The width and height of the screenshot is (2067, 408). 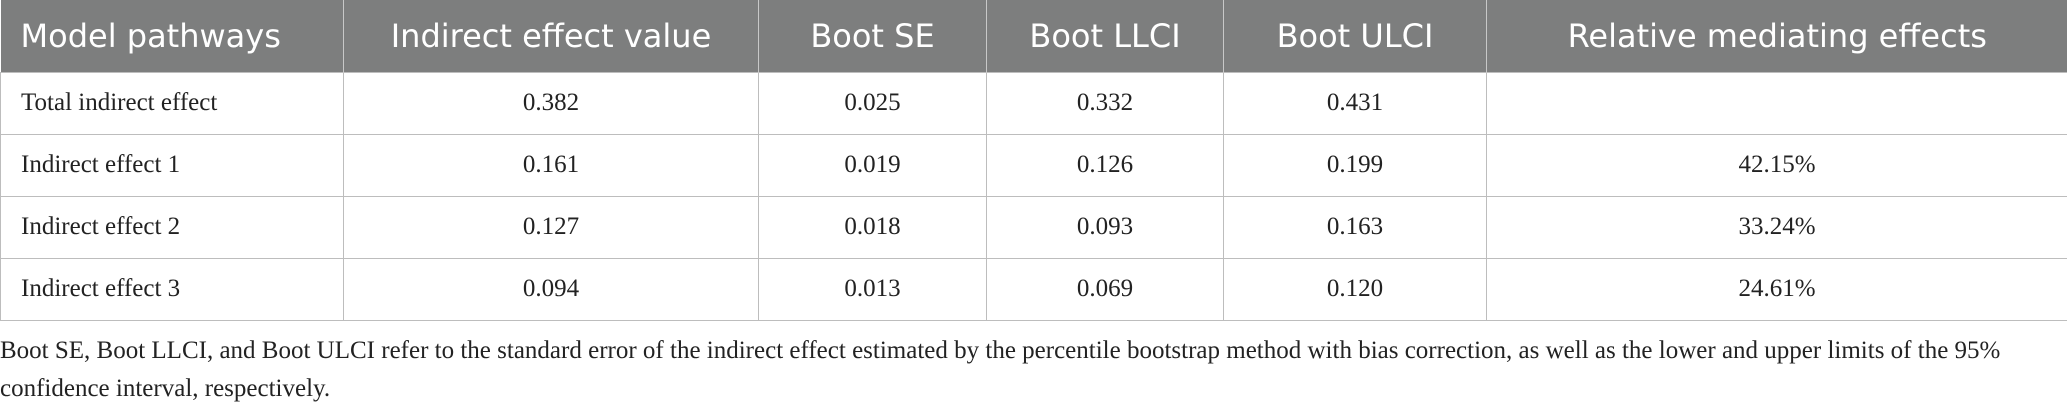 What do you see at coordinates (1776, 103) in the screenshot?
I see `empty-cell` at bounding box center [1776, 103].